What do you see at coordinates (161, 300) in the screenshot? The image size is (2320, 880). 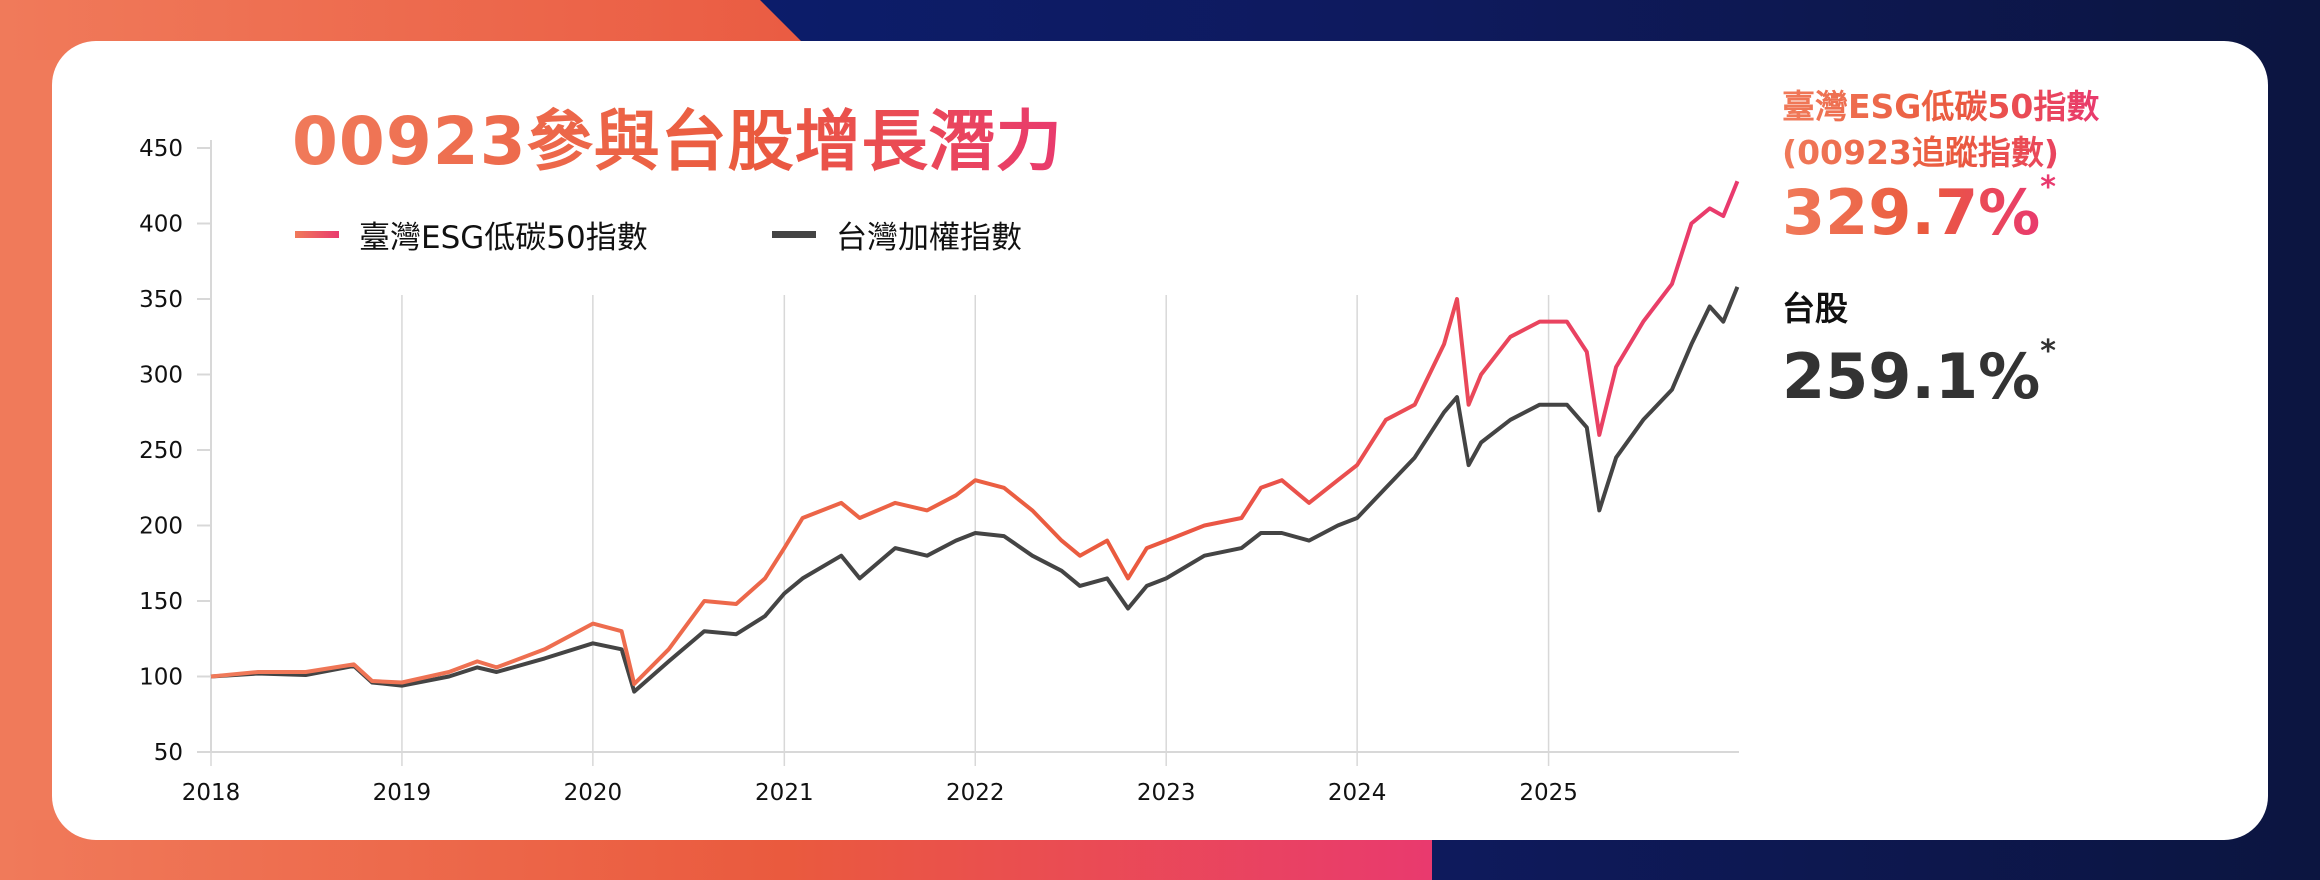 I see `y-tick-label: 350` at bounding box center [161, 300].